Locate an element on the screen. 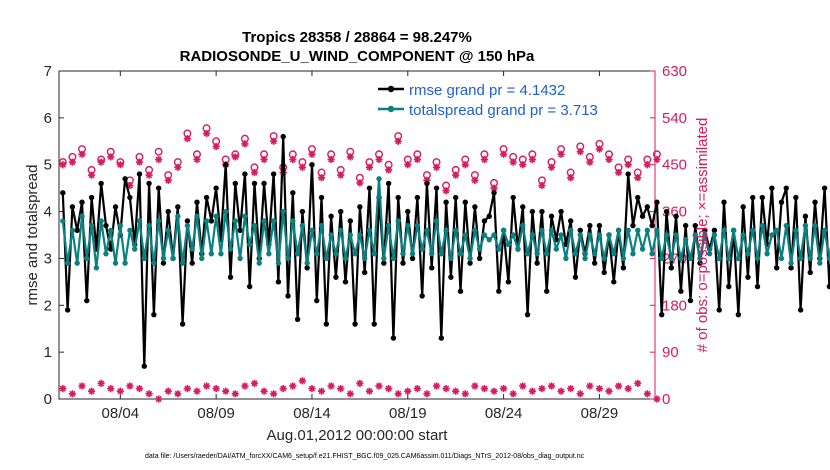  y-tick-label: 2 is located at coordinates (48, 305).